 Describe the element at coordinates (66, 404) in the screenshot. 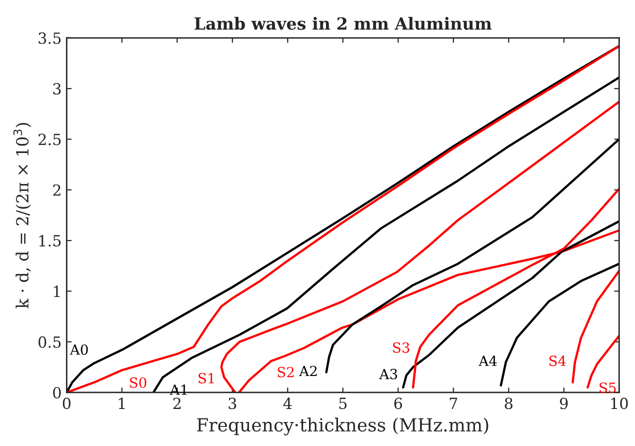

I see `x-tick-label: 0` at that location.